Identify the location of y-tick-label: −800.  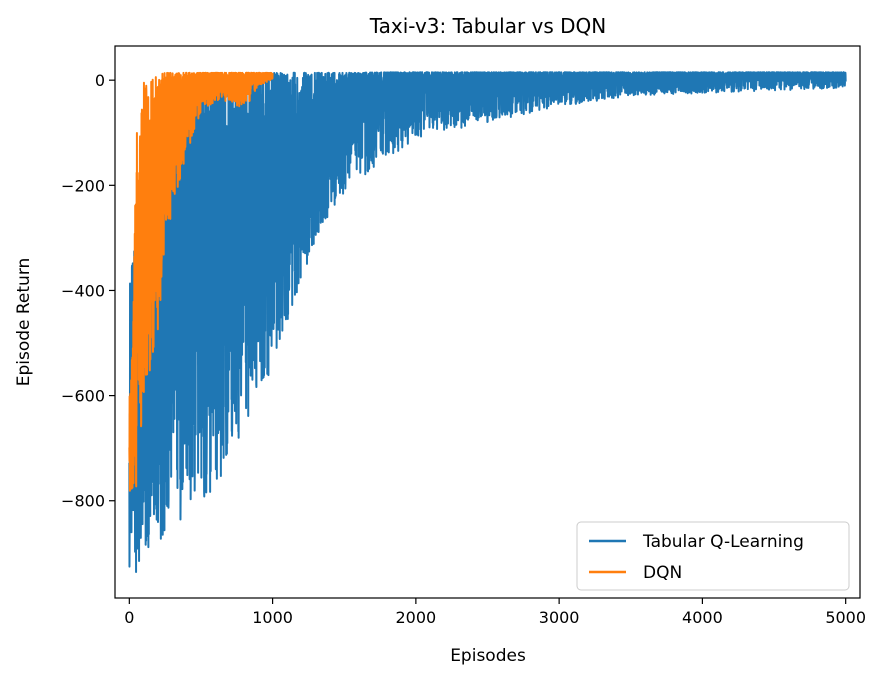
(83, 501).